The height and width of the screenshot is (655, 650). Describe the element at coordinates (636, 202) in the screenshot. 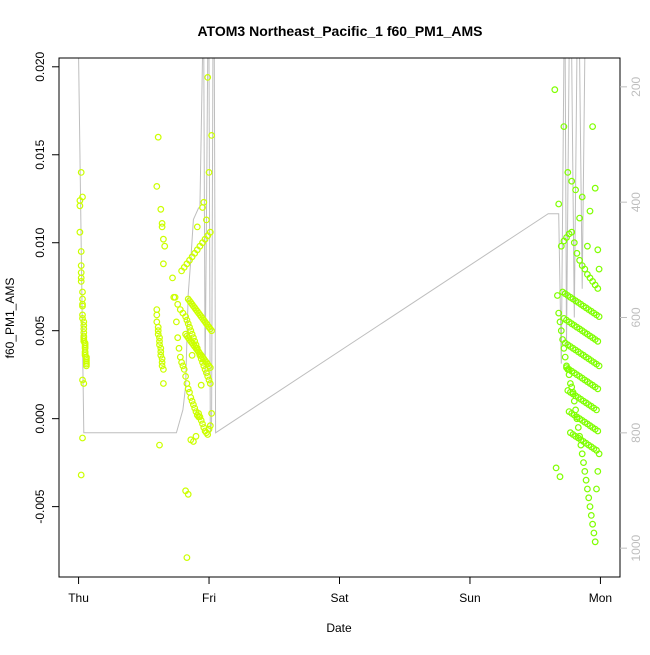

I see `secondary-tick-label: 400` at that location.